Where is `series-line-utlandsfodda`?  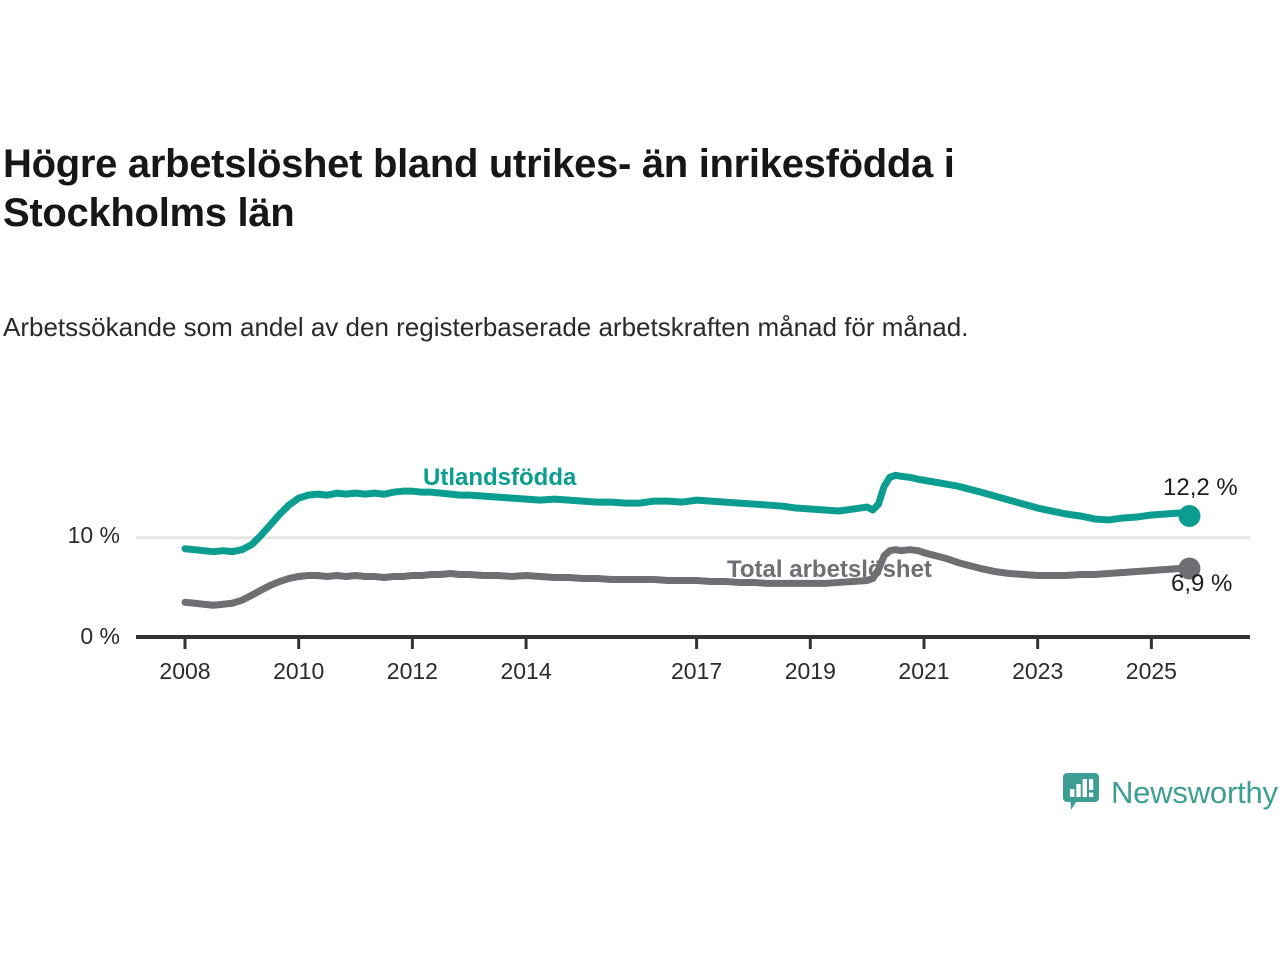 series-line-utlandsfodda is located at coordinates (687, 513).